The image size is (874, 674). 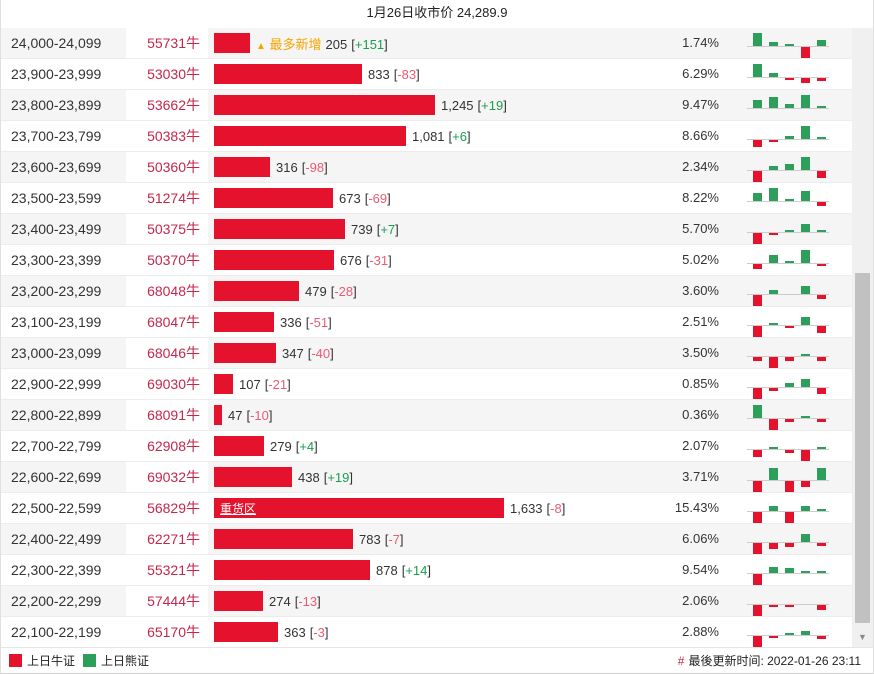 I want to click on bar-cell: 重货区 1,633 [-8], so click(x=424, y=508).